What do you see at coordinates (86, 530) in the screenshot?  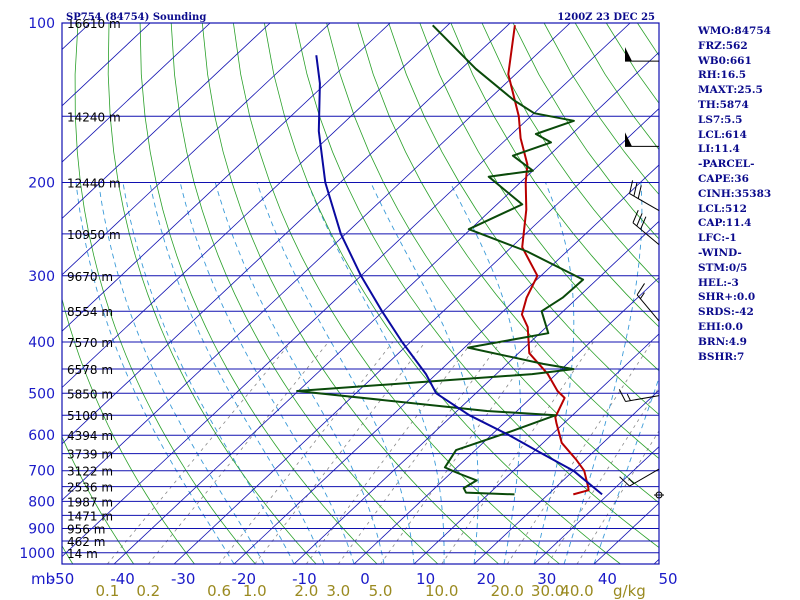 I see `height-label: 956 m` at bounding box center [86, 530].